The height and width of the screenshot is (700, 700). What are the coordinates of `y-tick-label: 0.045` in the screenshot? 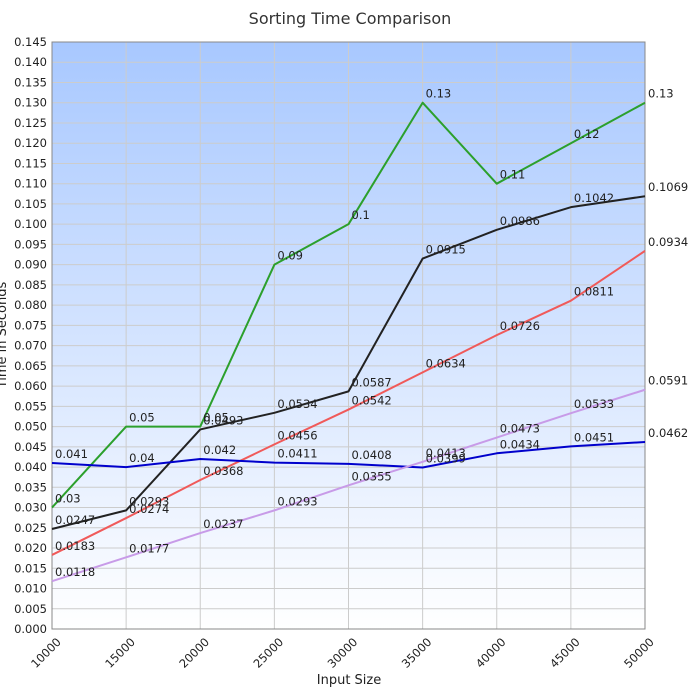 It's located at (30, 447).